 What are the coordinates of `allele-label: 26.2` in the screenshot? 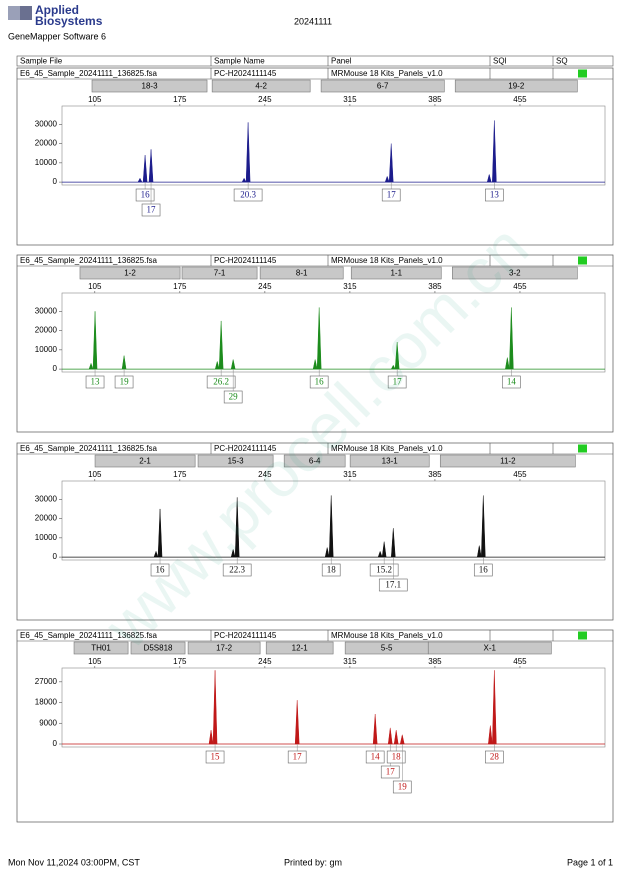 It's located at (221, 382).